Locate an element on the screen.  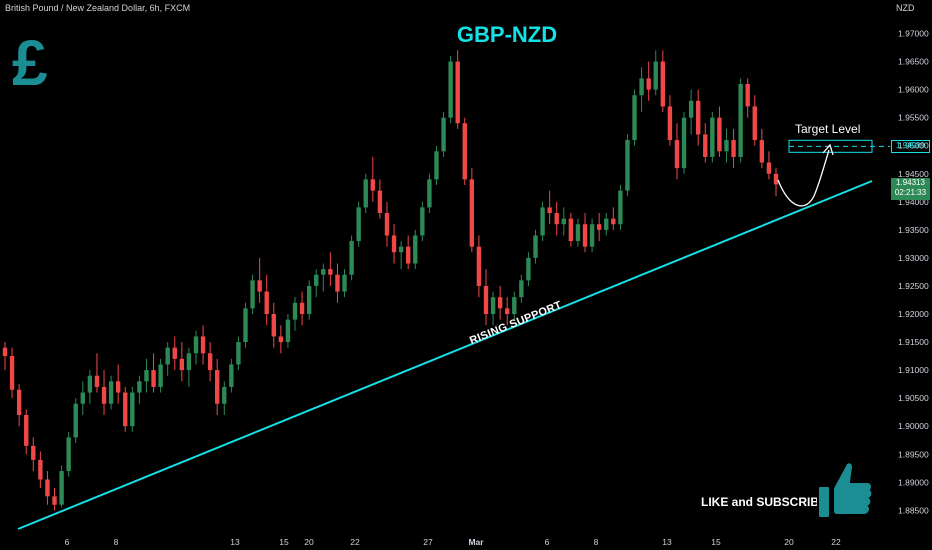
y-tick-label: 1.94000 is located at coordinates (913, 202).